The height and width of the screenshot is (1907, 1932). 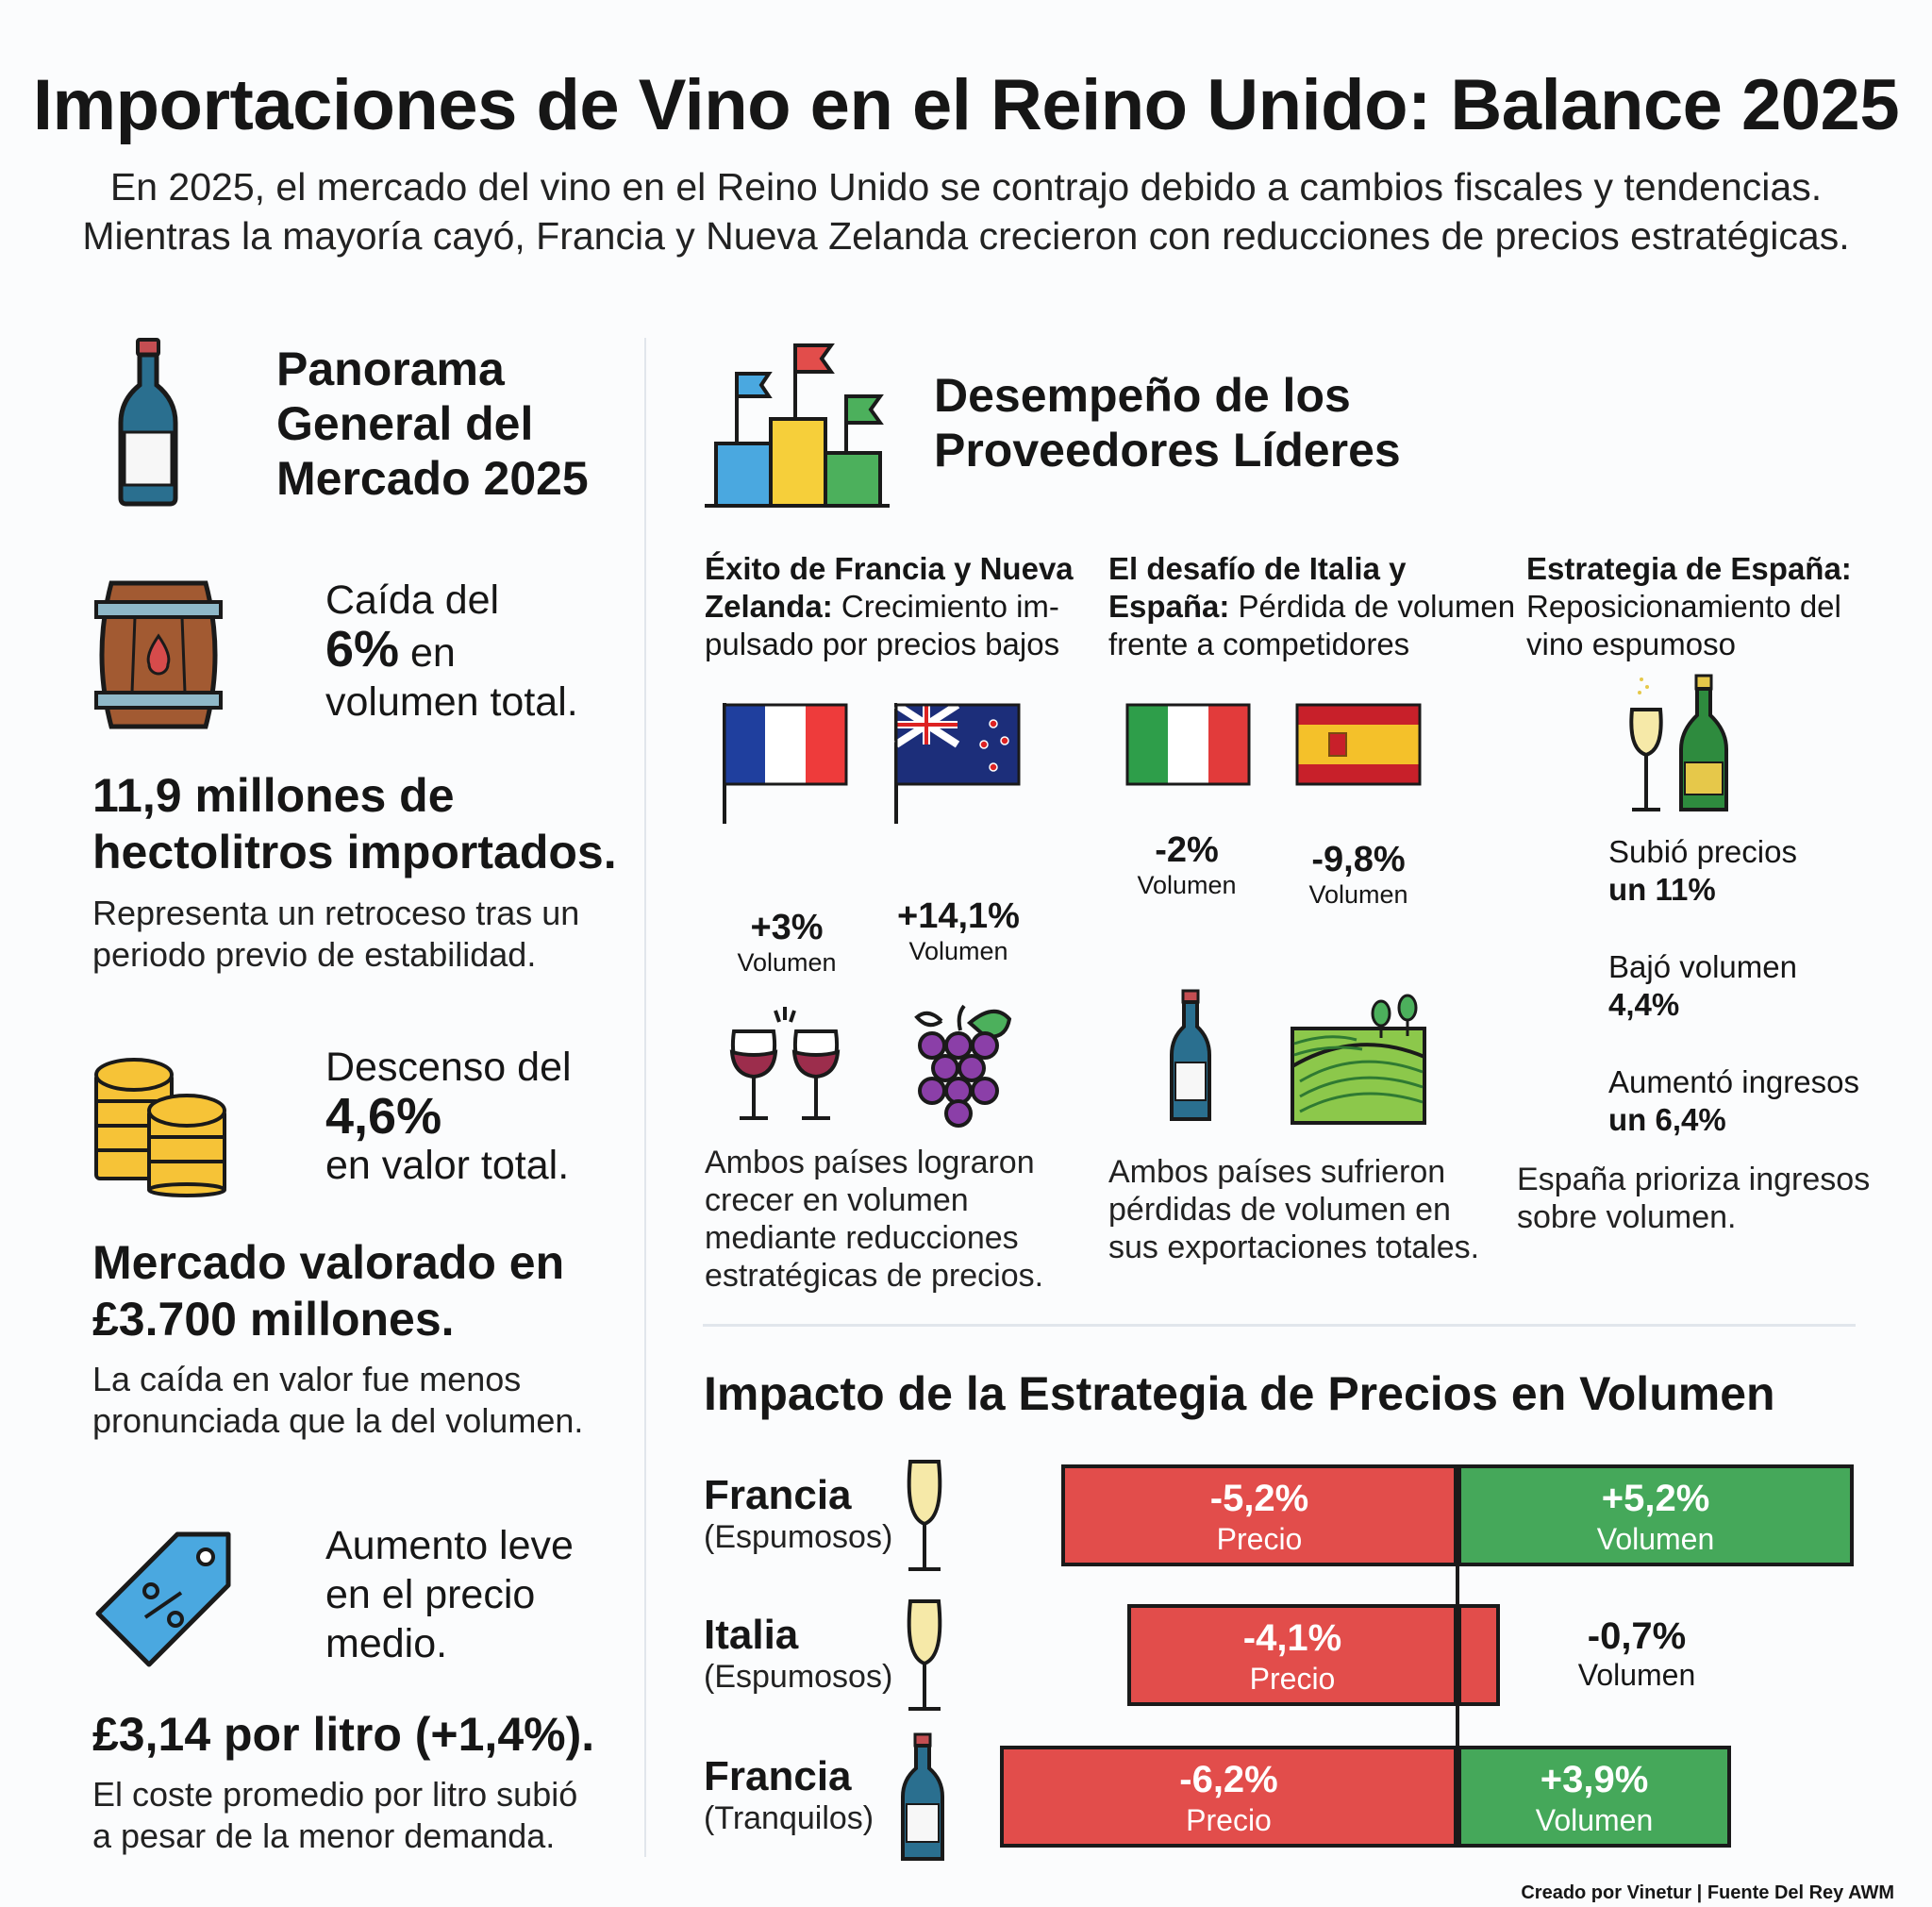 I want to click on italy-volume-stat: -2% Volumen, so click(x=1187, y=864).